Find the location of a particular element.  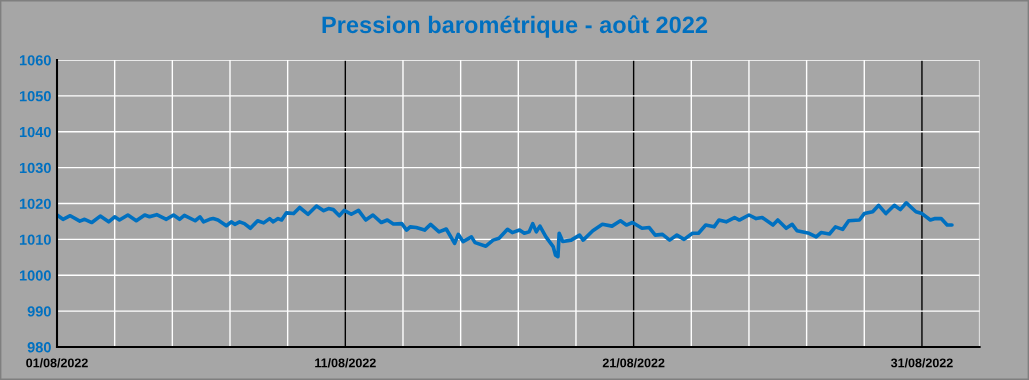

line-series is located at coordinates (505, 230).